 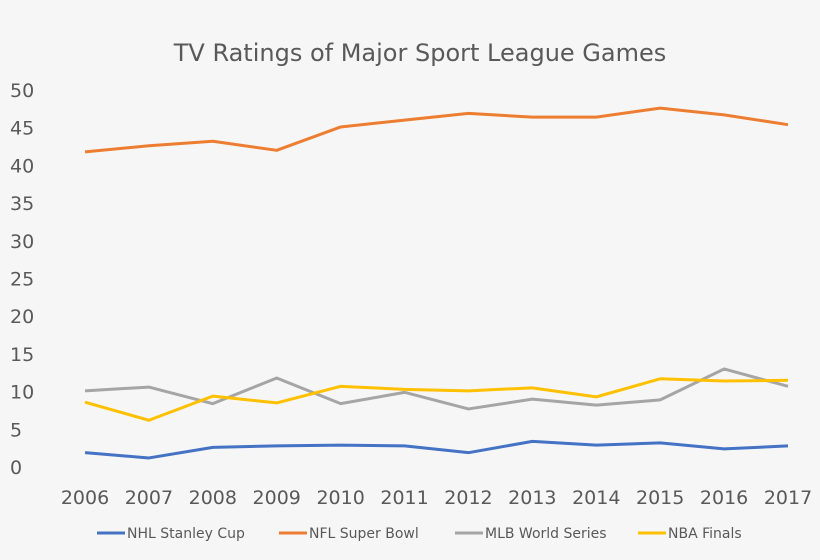 What do you see at coordinates (788, 498) in the screenshot?
I see `x-tick-label: 2017` at bounding box center [788, 498].